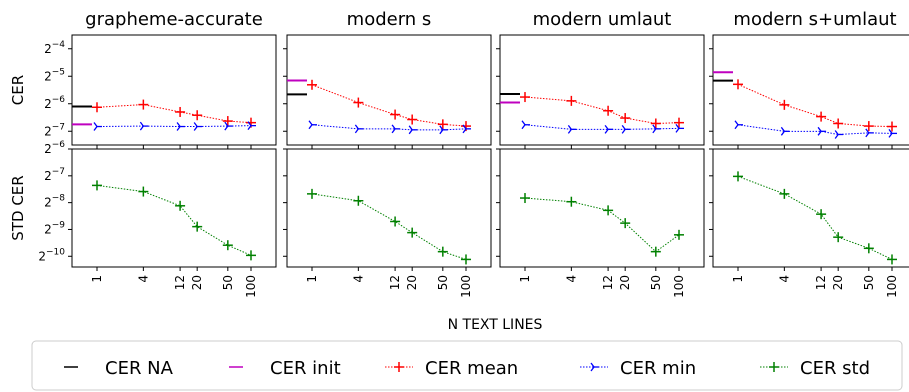  What do you see at coordinates (18, 158) in the screenshot?
I see `row-labels: CER STD CER` at bounding box center [18, 158].